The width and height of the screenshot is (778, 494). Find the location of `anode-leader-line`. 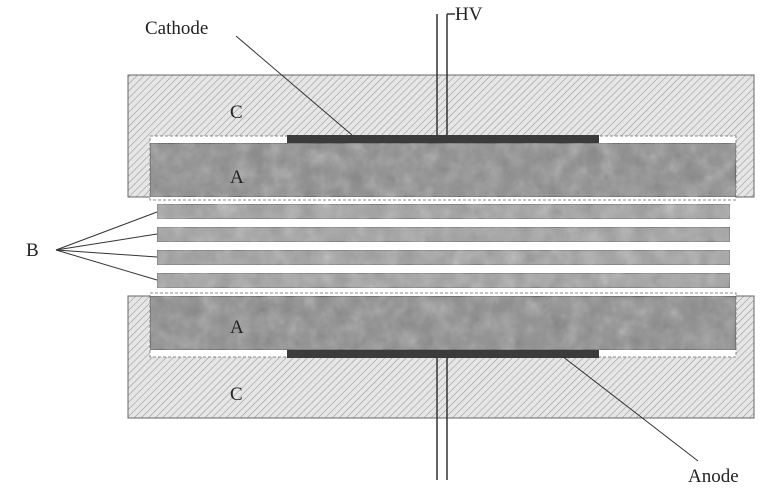

anode-leader-line is located at coordinates (630, 408).